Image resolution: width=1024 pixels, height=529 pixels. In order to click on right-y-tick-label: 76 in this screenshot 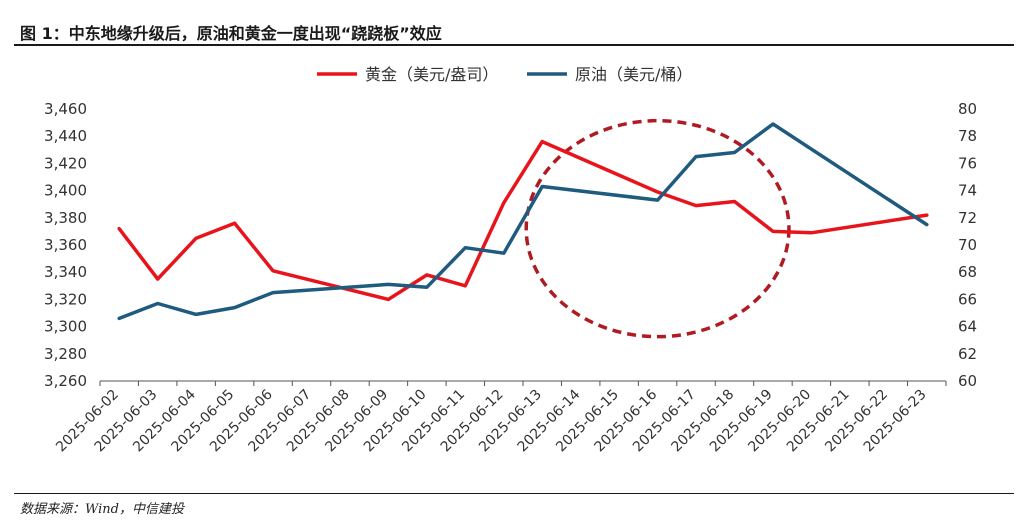, I will do `click(967, 163)`.